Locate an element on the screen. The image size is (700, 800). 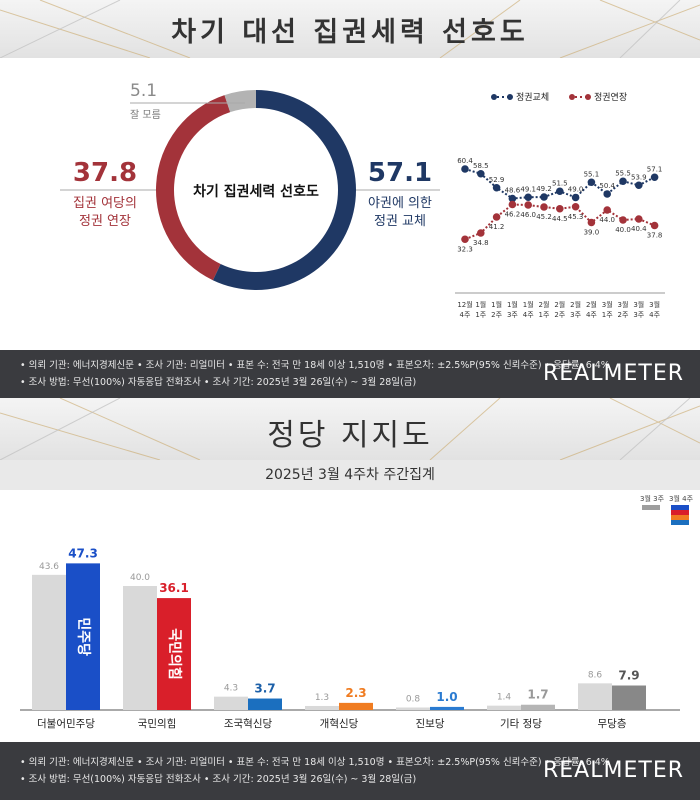
data-label: 40.0 is located at coordinates (623, 230).